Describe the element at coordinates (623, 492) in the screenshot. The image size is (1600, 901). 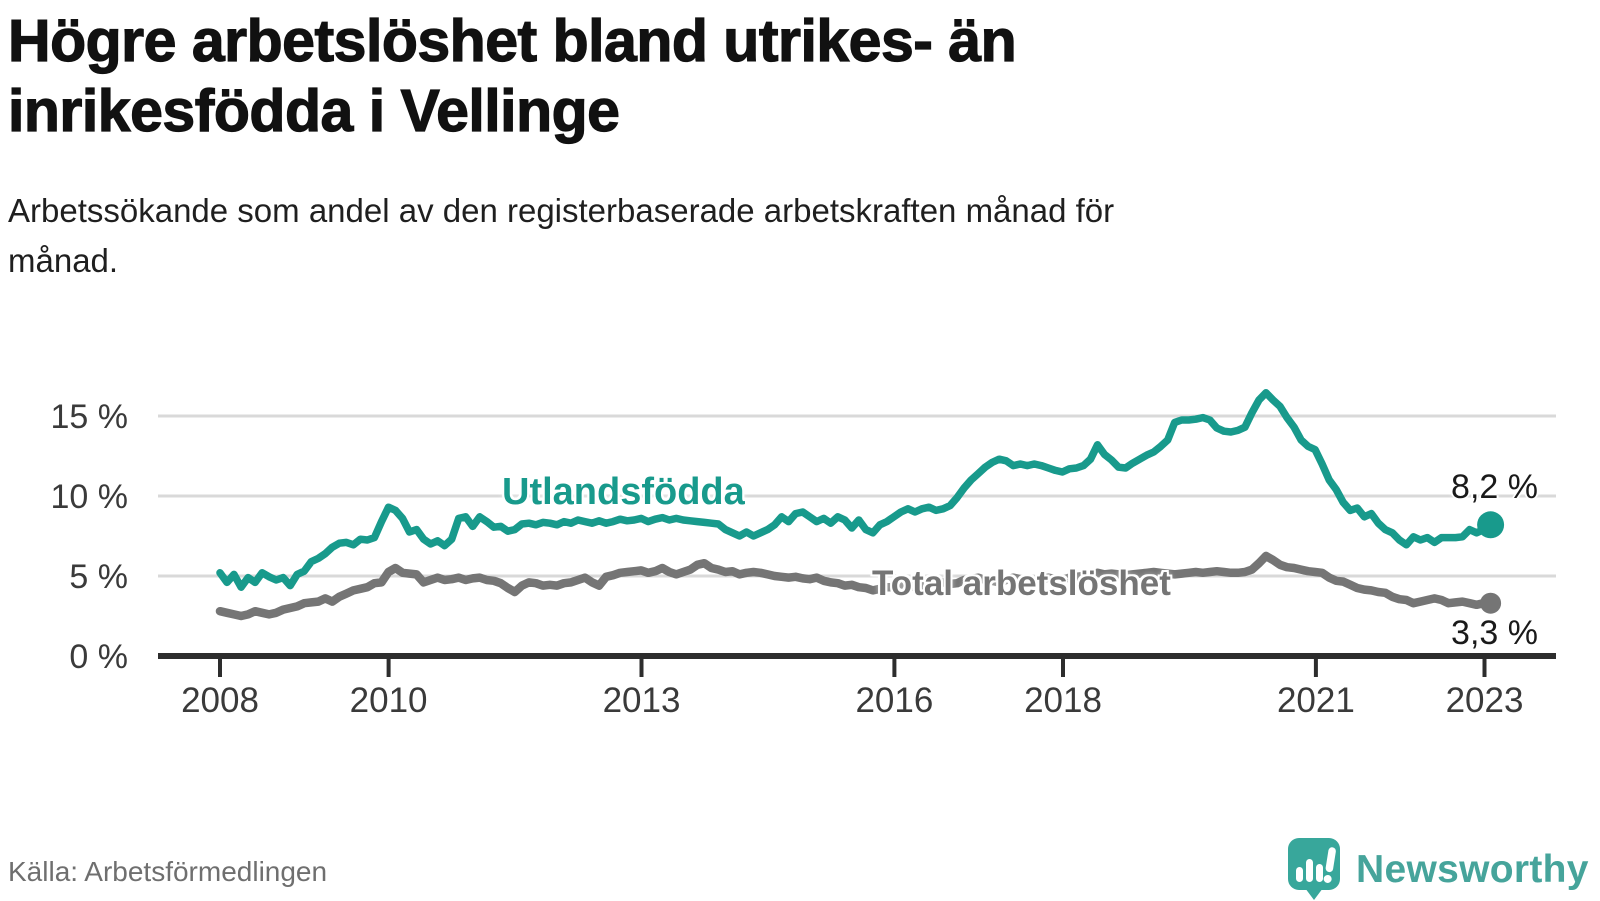
I see `series-label-utlandsfodda: Utlandsfödda` at that location.